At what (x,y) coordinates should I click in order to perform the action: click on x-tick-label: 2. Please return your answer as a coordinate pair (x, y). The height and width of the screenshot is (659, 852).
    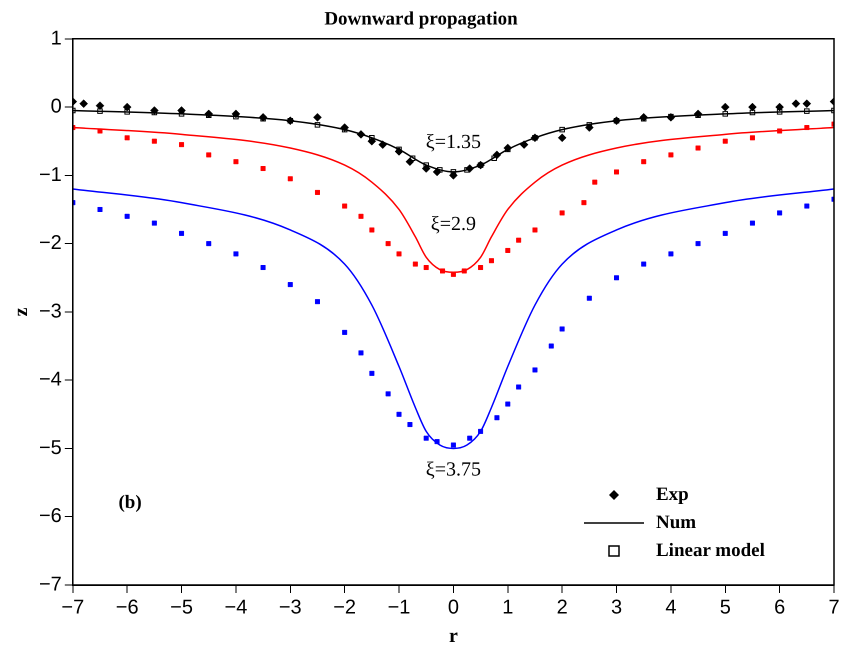
    Looking at the image, I should click on (562, 607).